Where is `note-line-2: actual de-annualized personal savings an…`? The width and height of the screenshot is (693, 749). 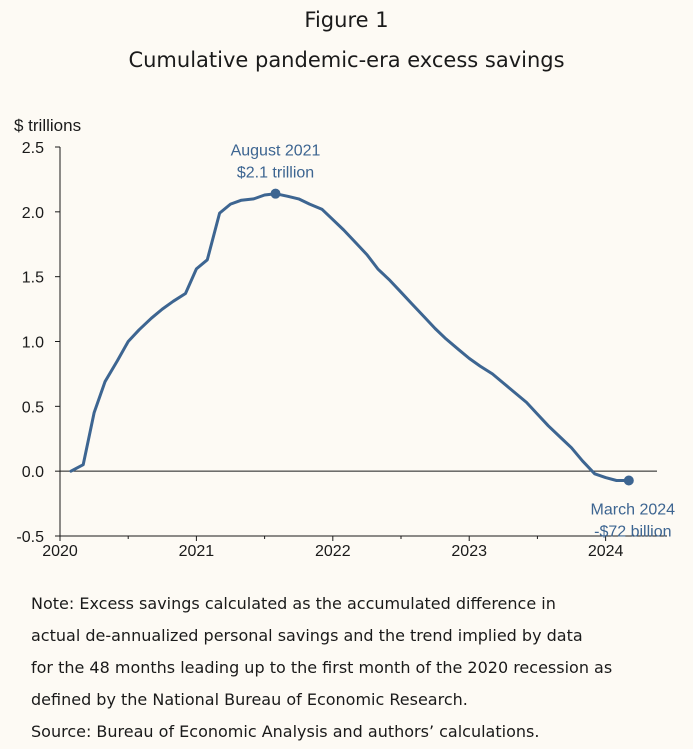
note-line-2: actual de-annualized personal savings an… is located at coordinates (307, 635).